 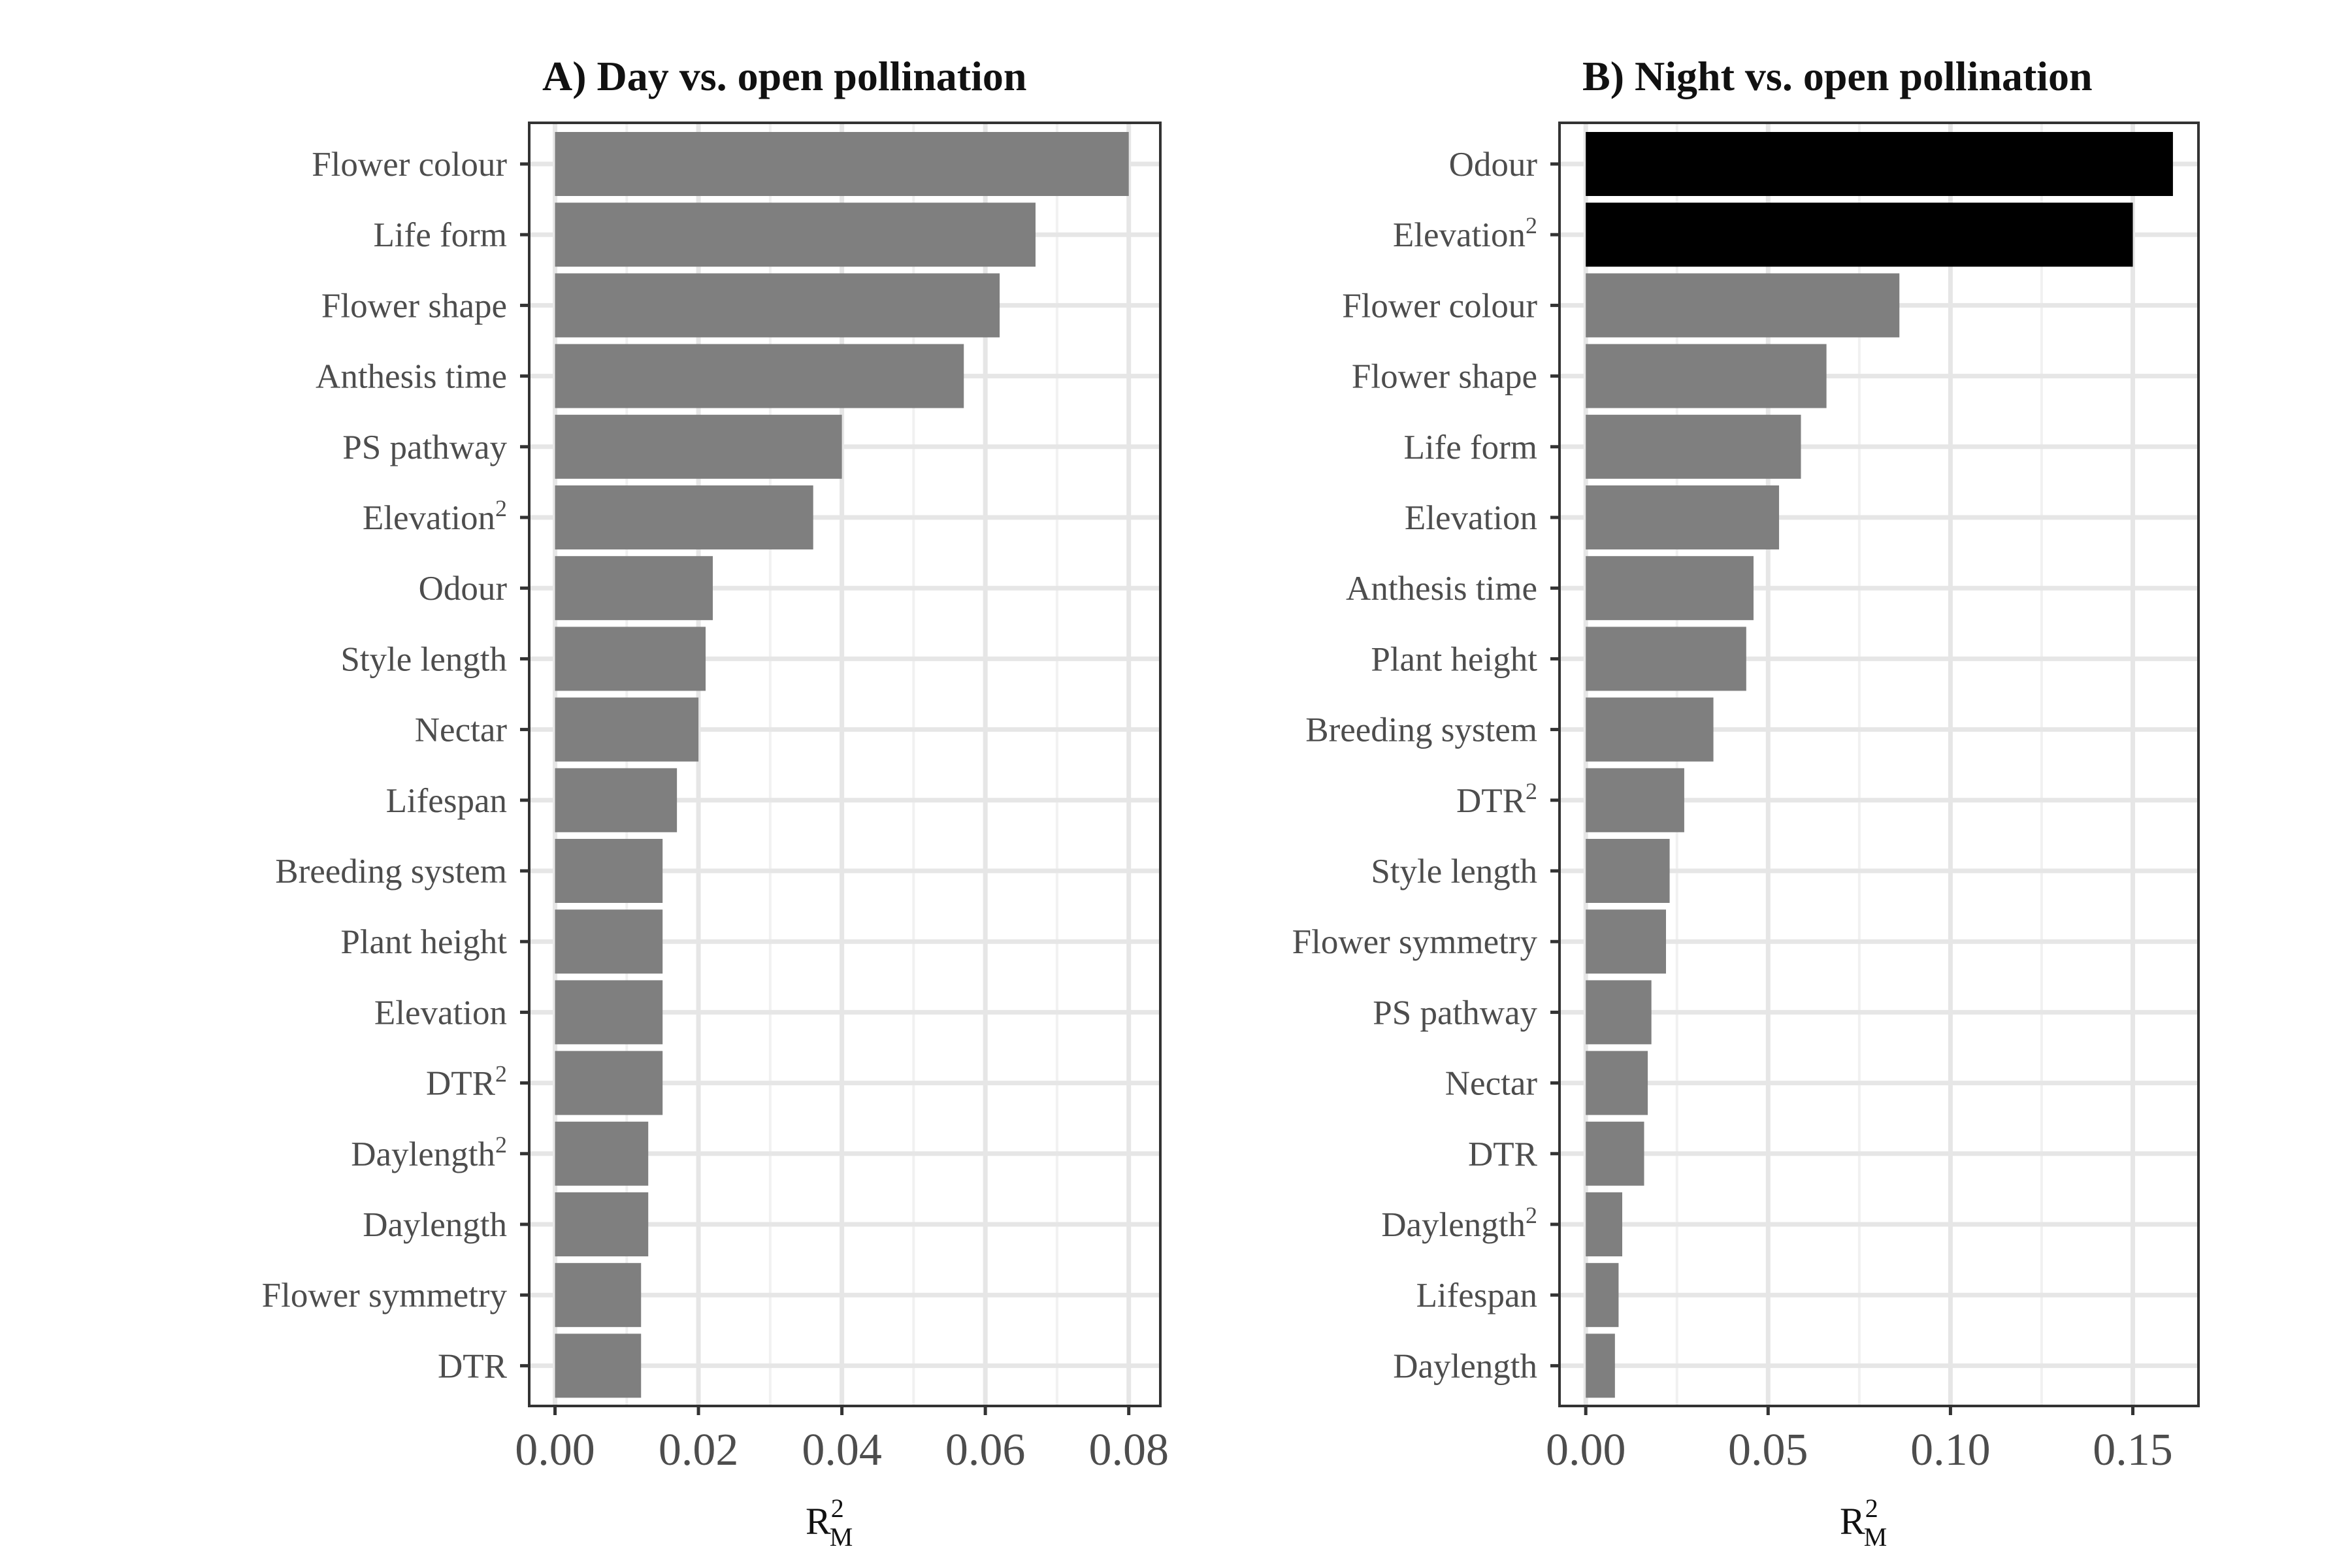 I want to click on panel-b-title: B) Night vs. open pollination, so click(x=1837, y=76).